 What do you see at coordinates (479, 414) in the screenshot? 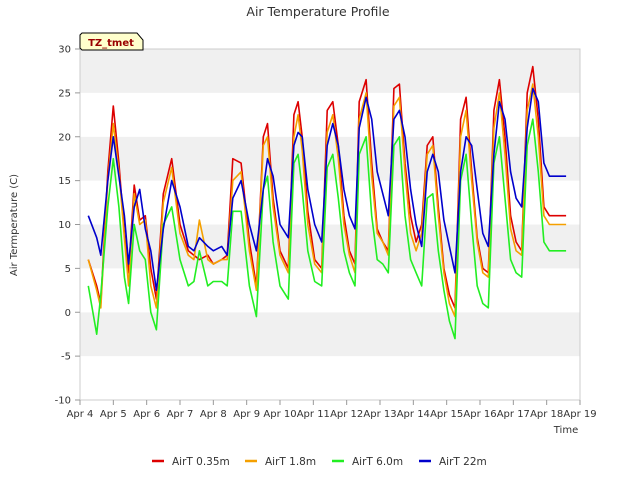
I see `x-tick-label: Apr 16` at bounding box center [479, 414].